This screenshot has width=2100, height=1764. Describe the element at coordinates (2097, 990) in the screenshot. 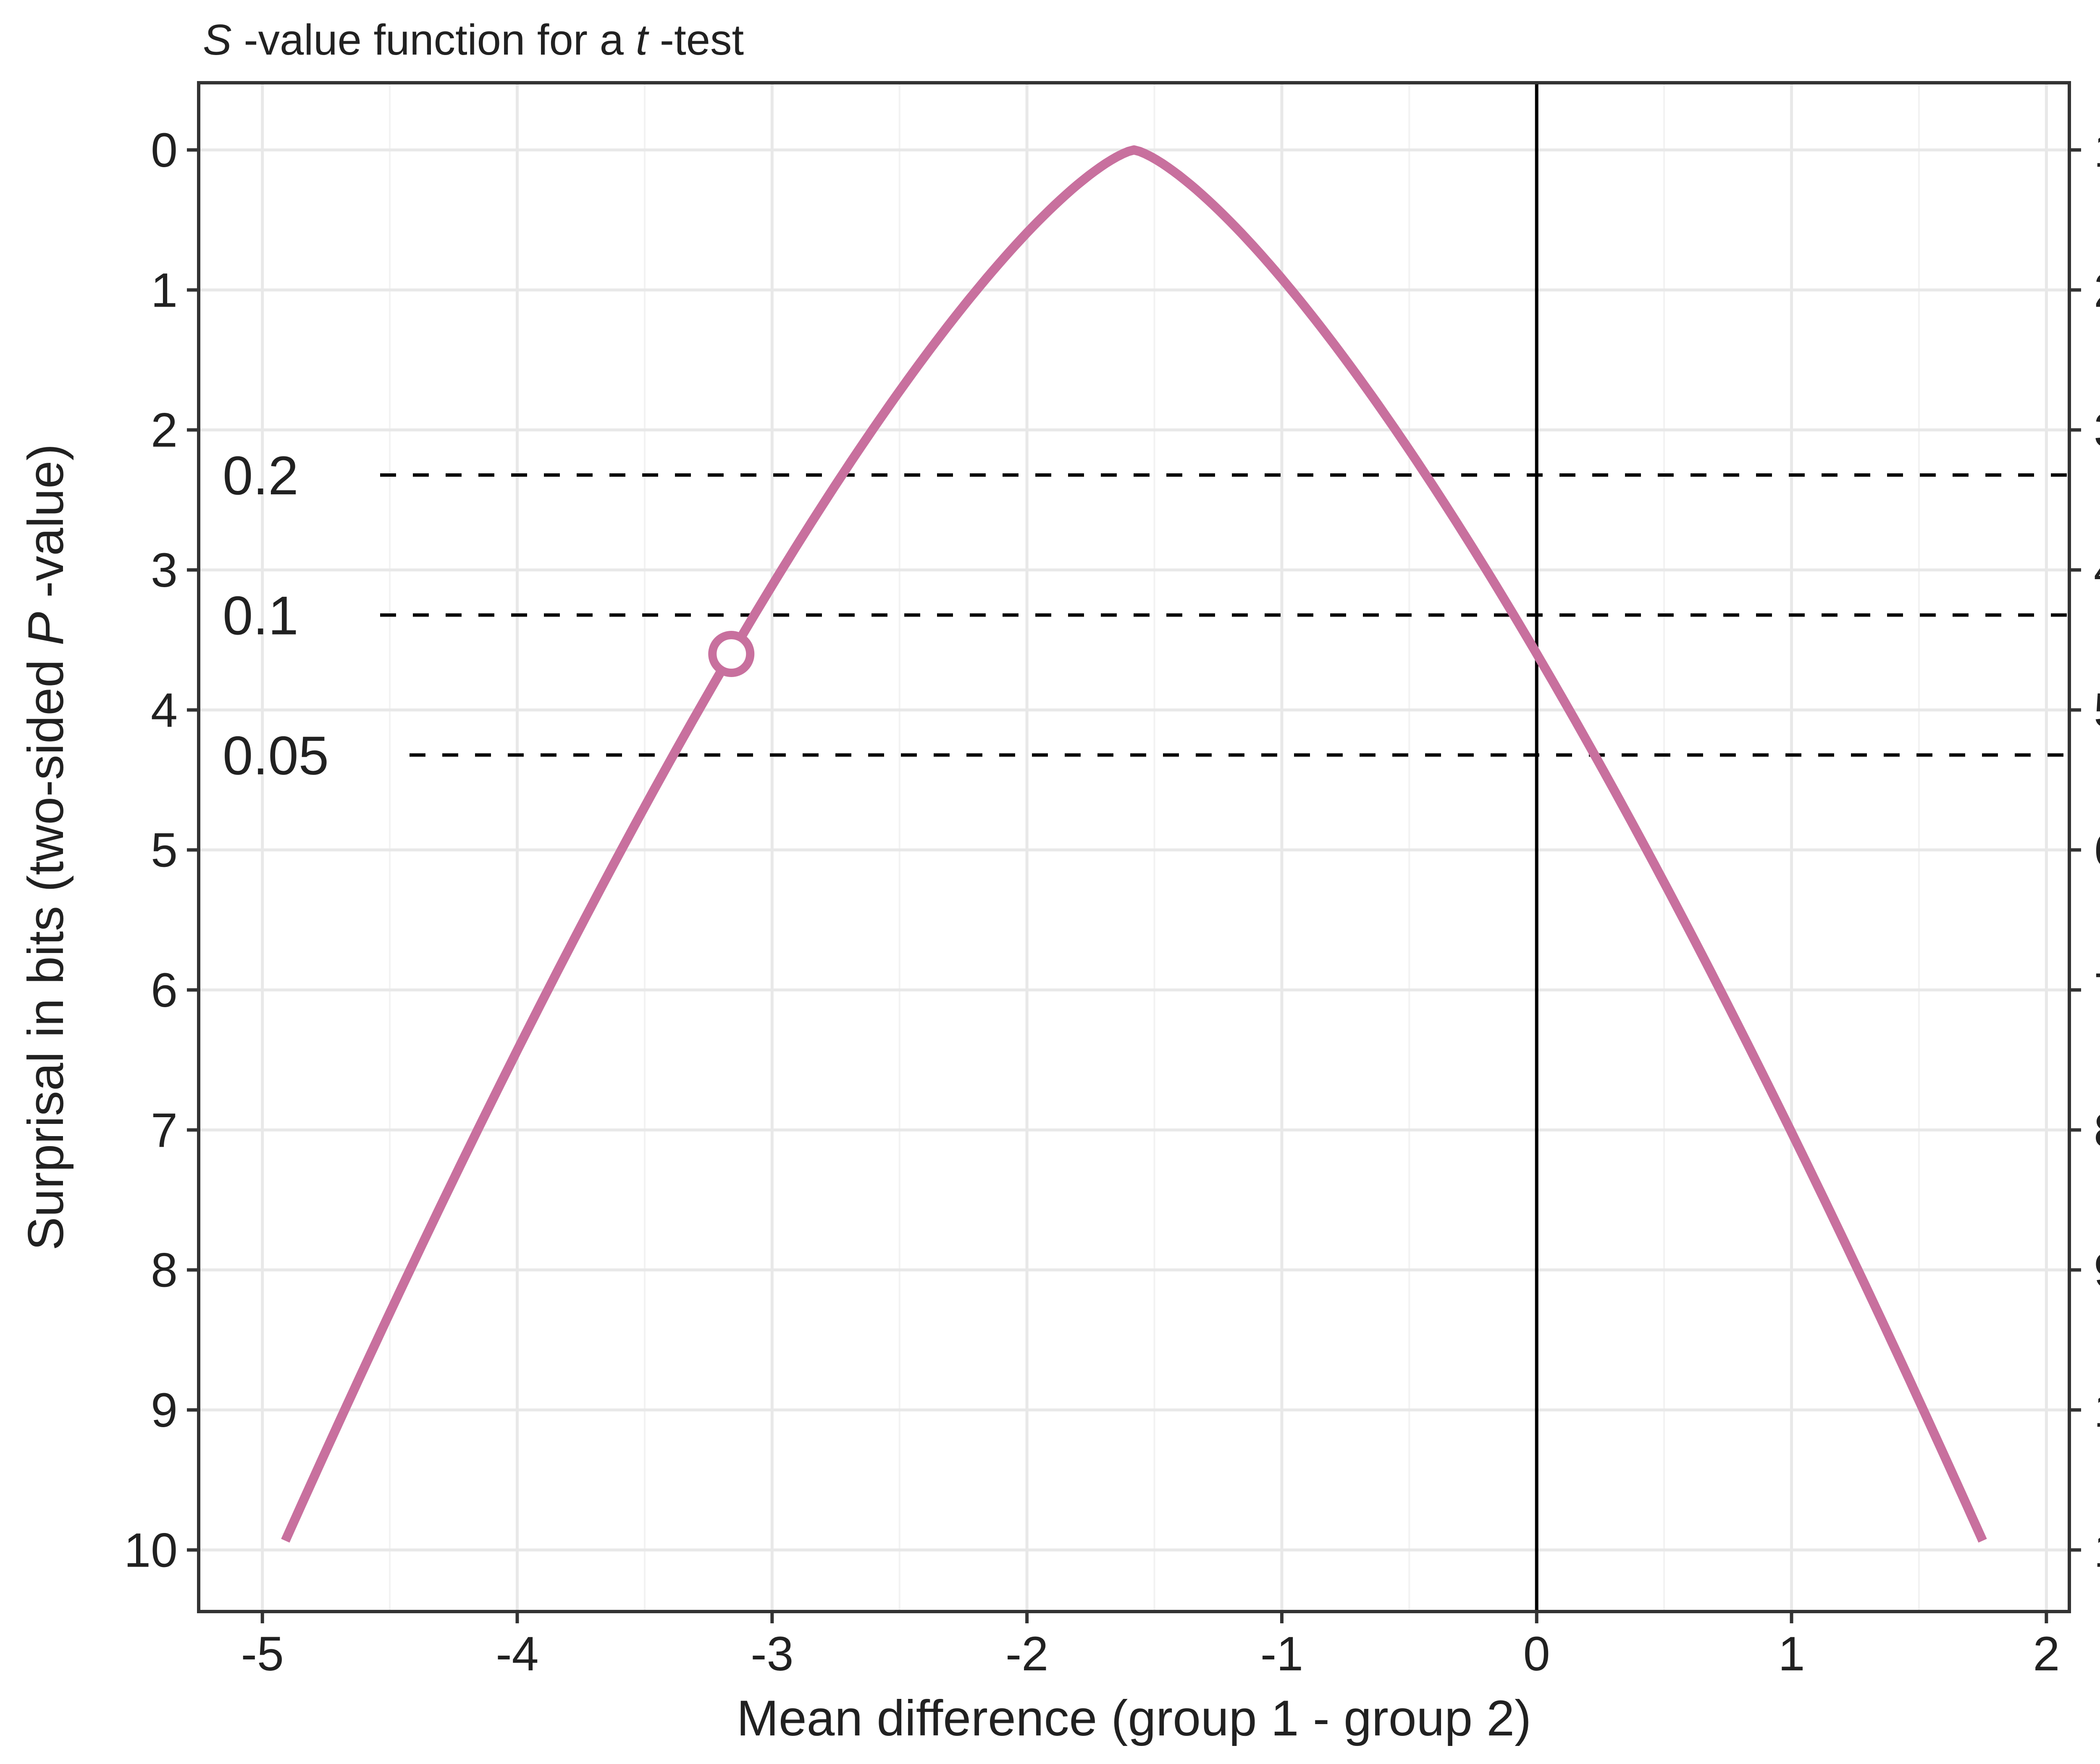

I see `right-axis-tick-label: 7` at that location.